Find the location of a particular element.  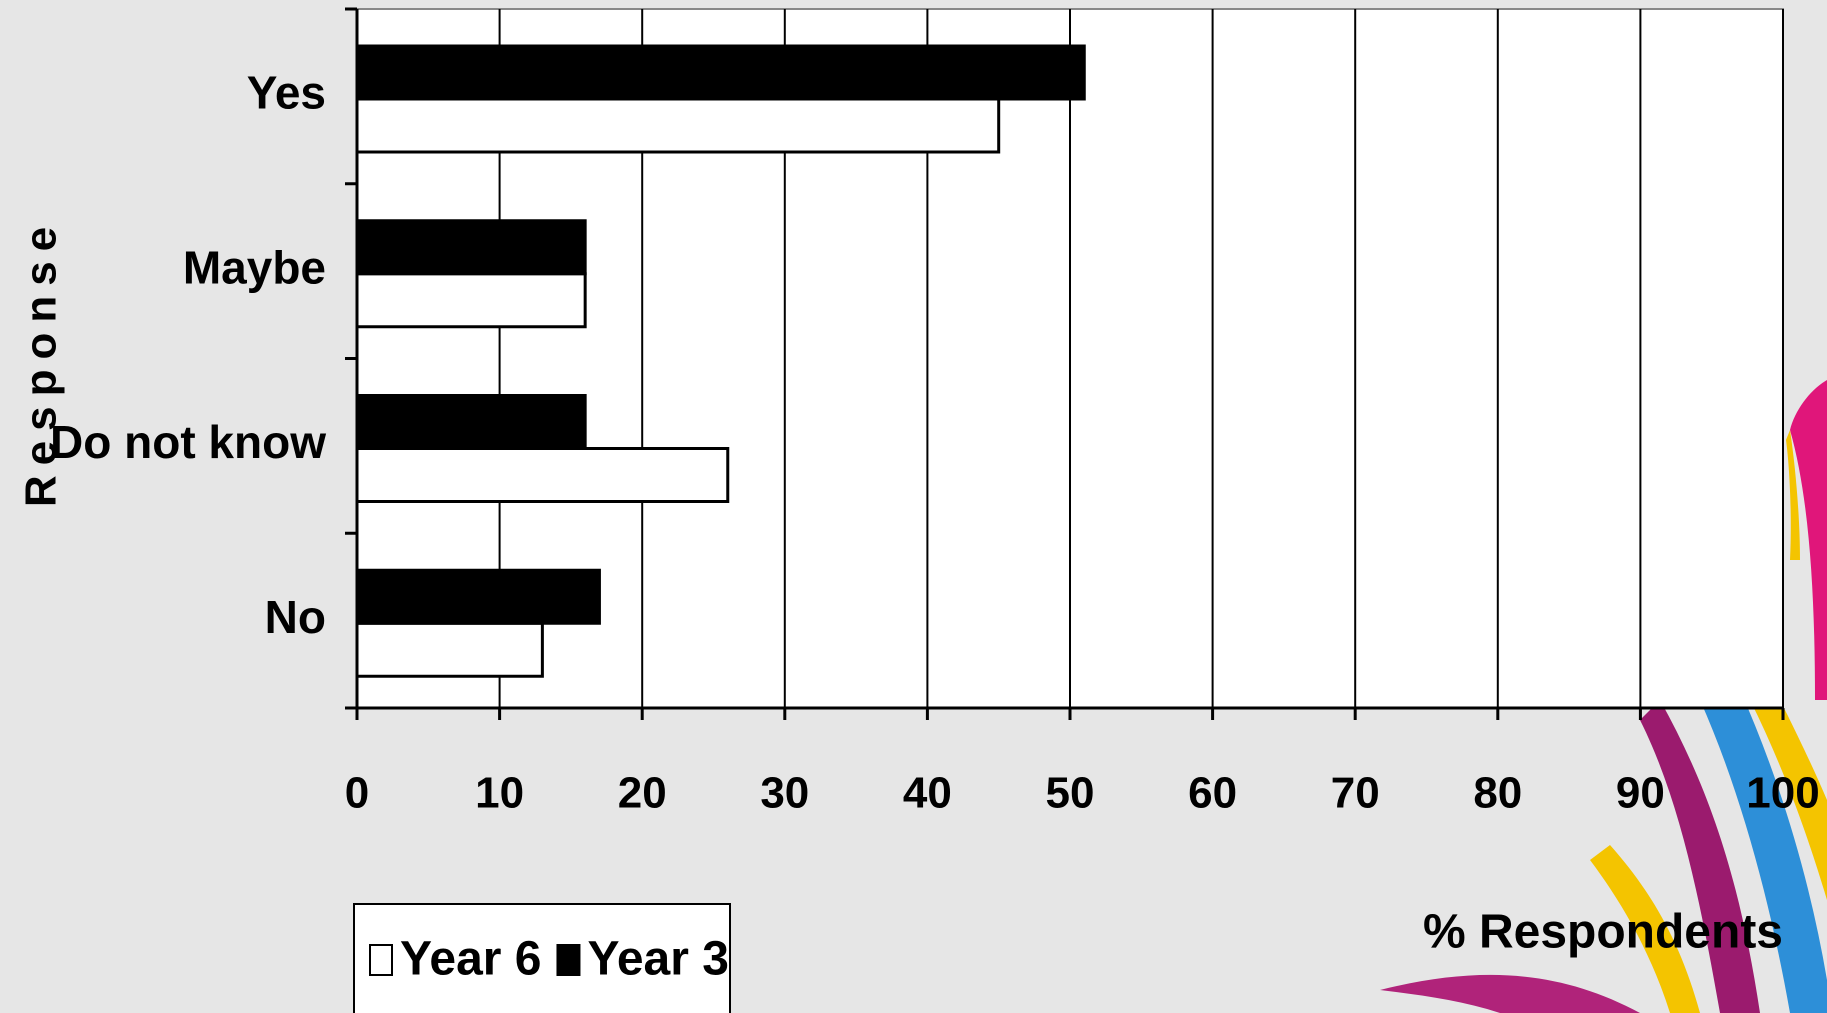

x-tick-label: 80 is located at coordinates (1497, 793).